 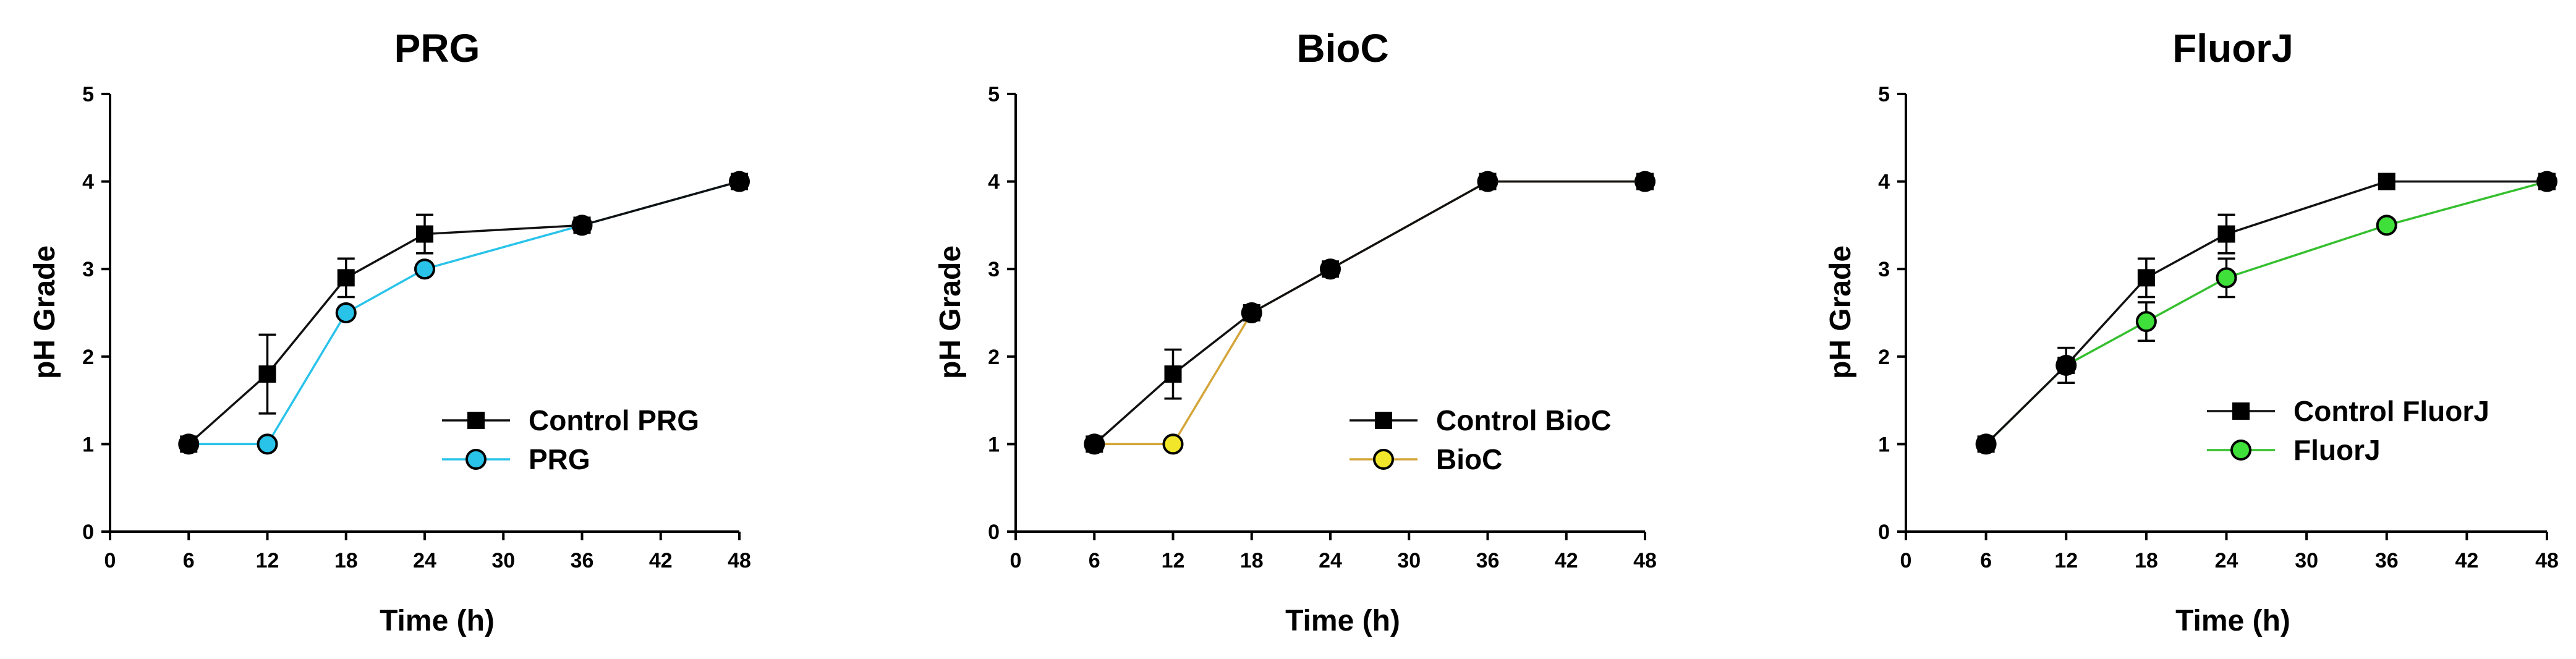 What do you see at coordinates (559, 459) in the screenshot?
I see `legend-label: PRG` at bounding box center [559, 459].